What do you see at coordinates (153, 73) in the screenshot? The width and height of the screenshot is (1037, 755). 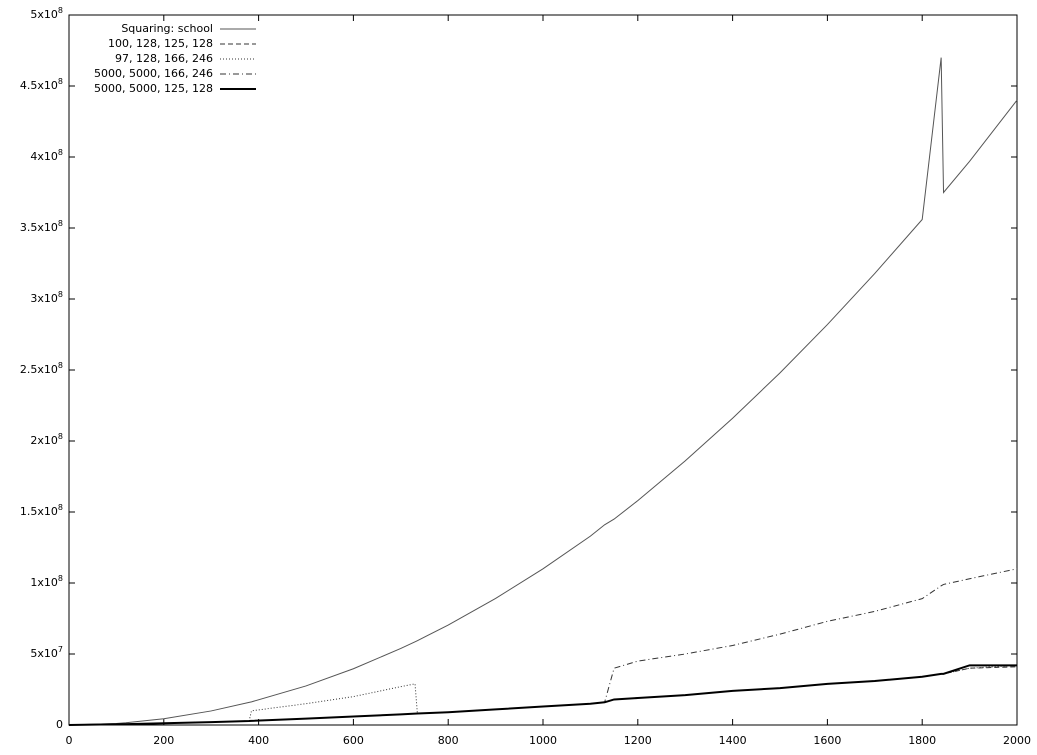 I see `legend-label: 5000, 5000, 166, 246` at bounding box center [153, 73].